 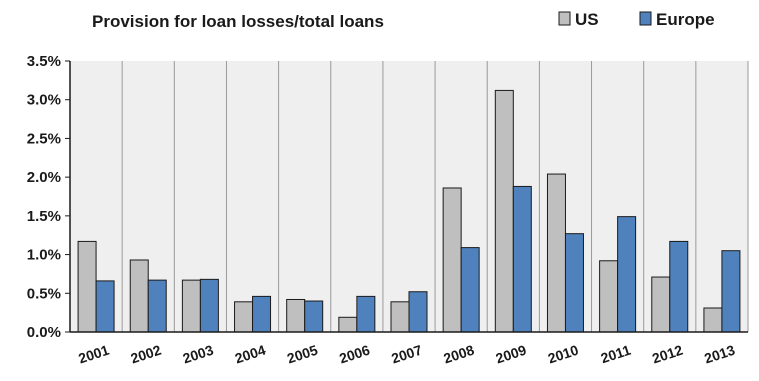 I want to click on bar-europe-2002, so click(x=157, y=306).